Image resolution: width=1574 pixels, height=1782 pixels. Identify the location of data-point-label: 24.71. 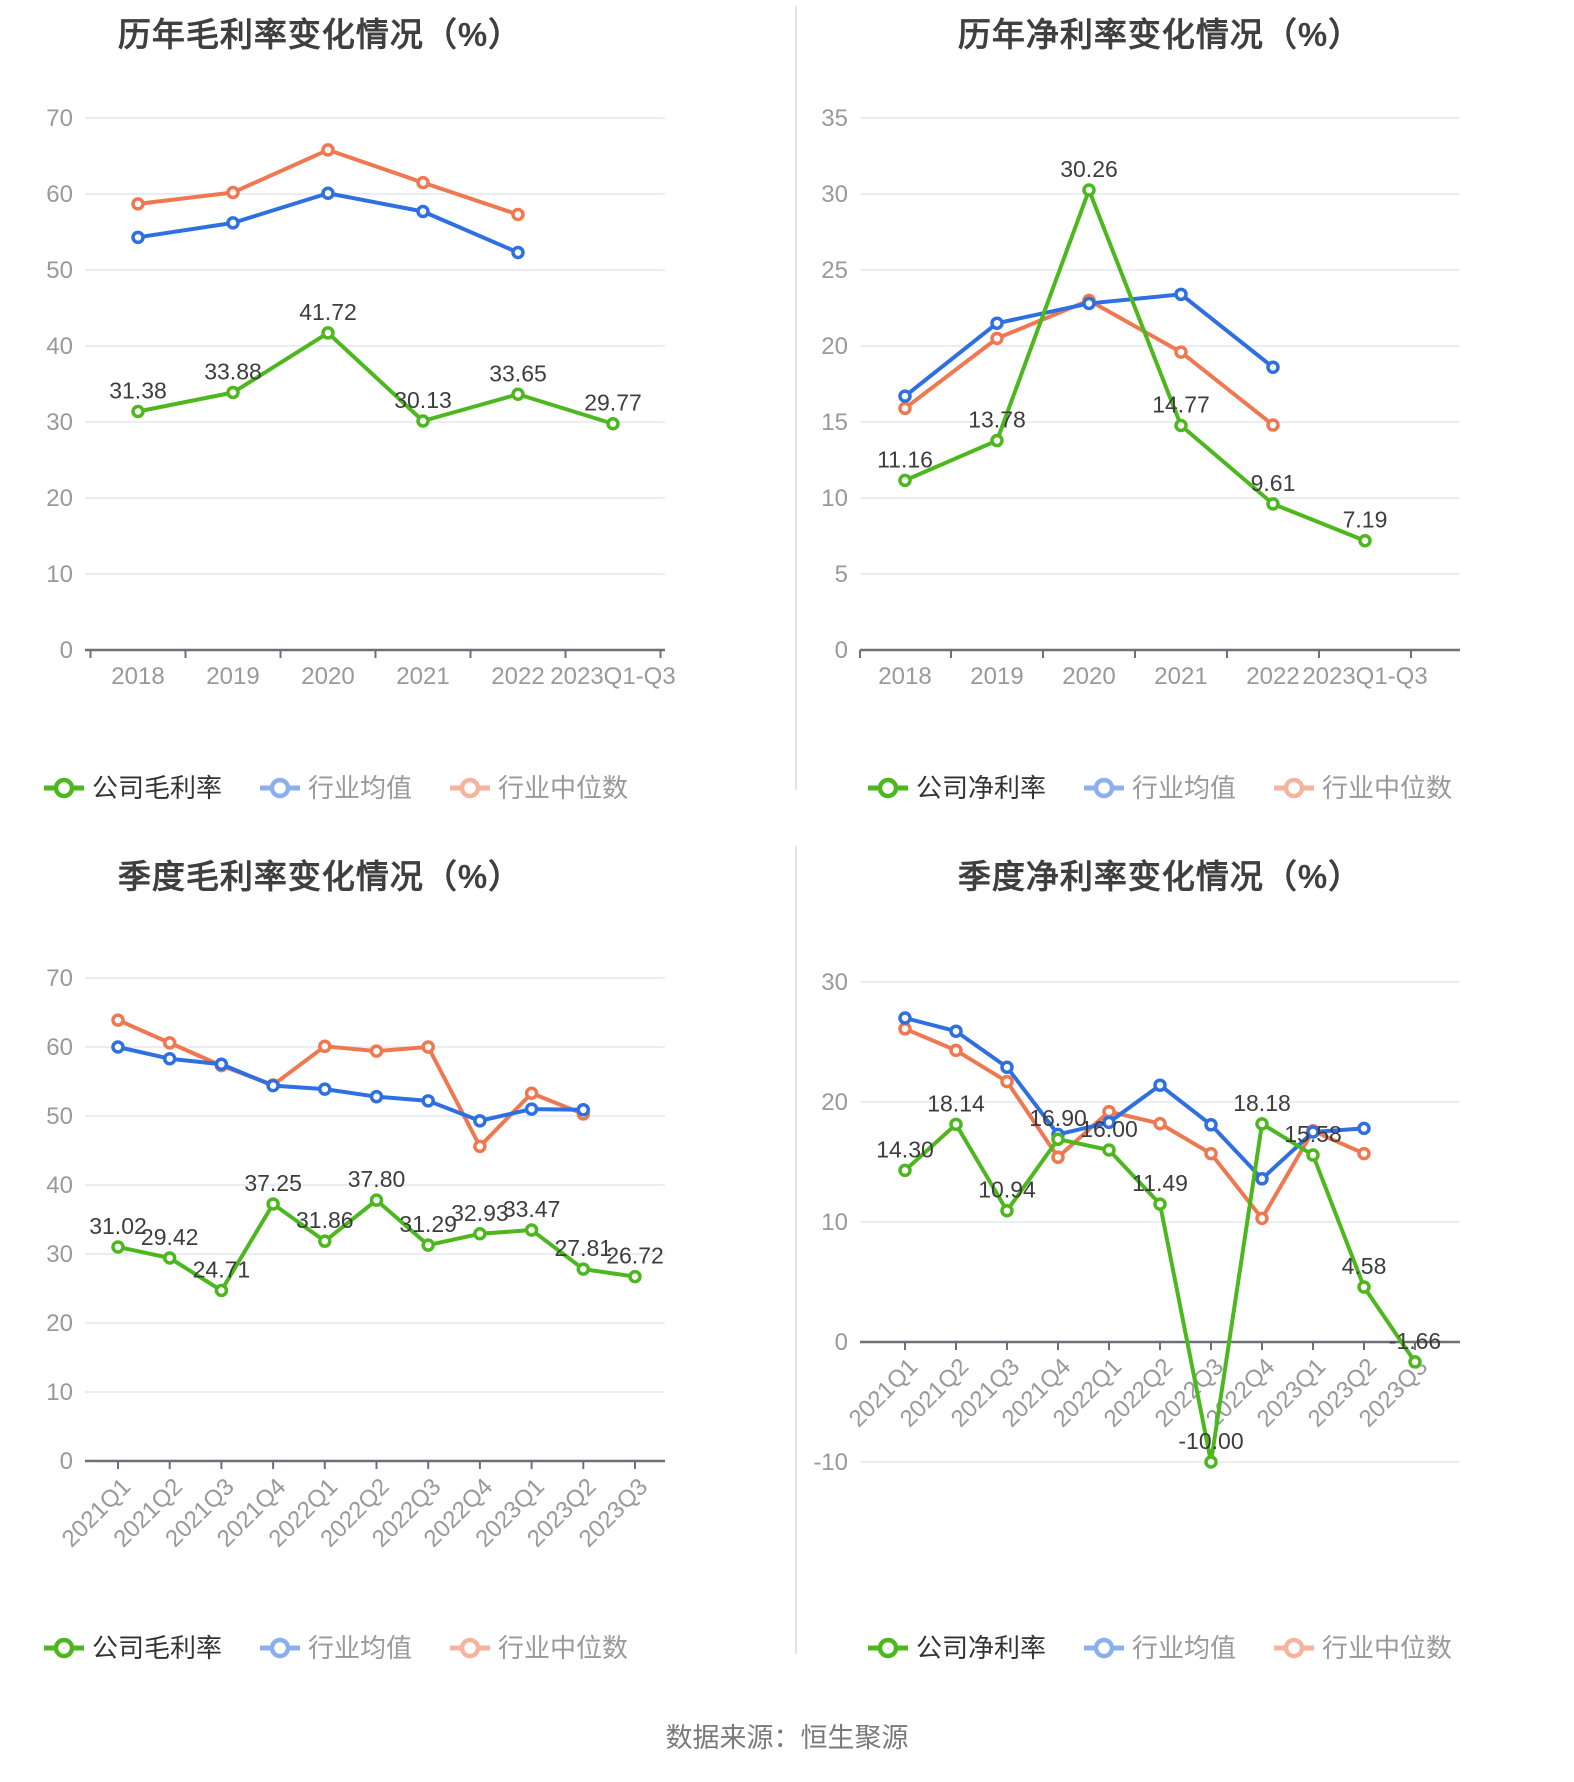
(222, 1270).